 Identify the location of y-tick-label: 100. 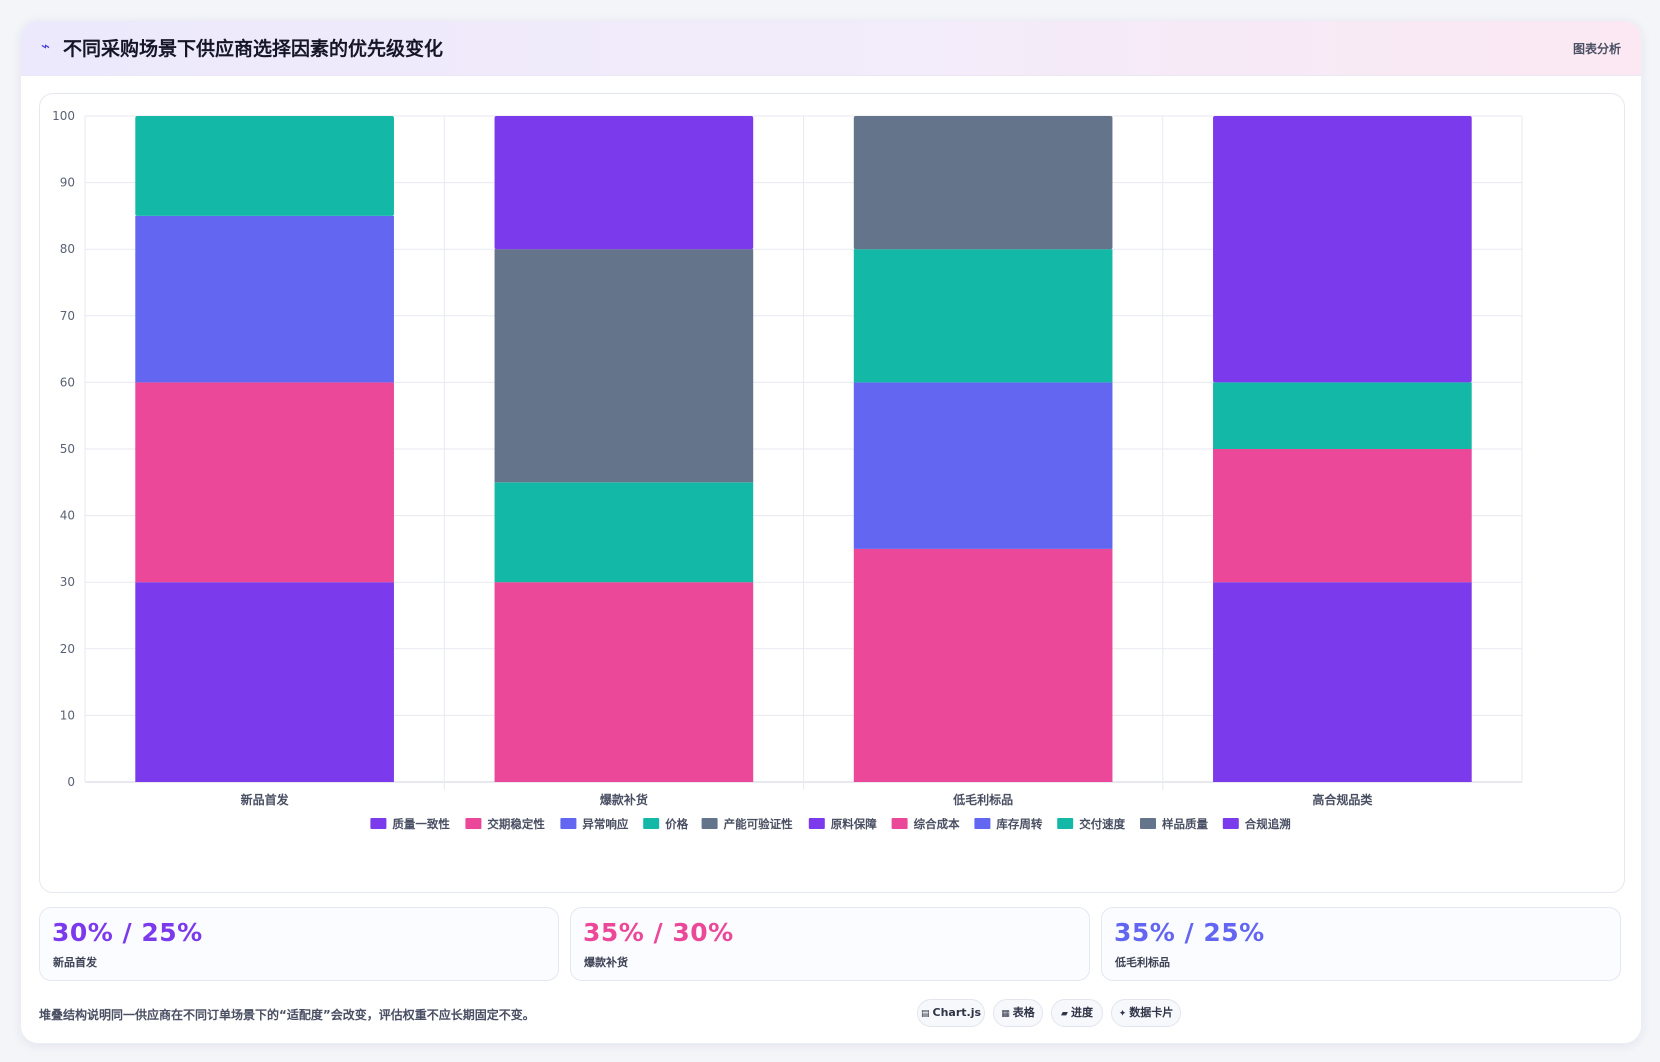
(63, 116).